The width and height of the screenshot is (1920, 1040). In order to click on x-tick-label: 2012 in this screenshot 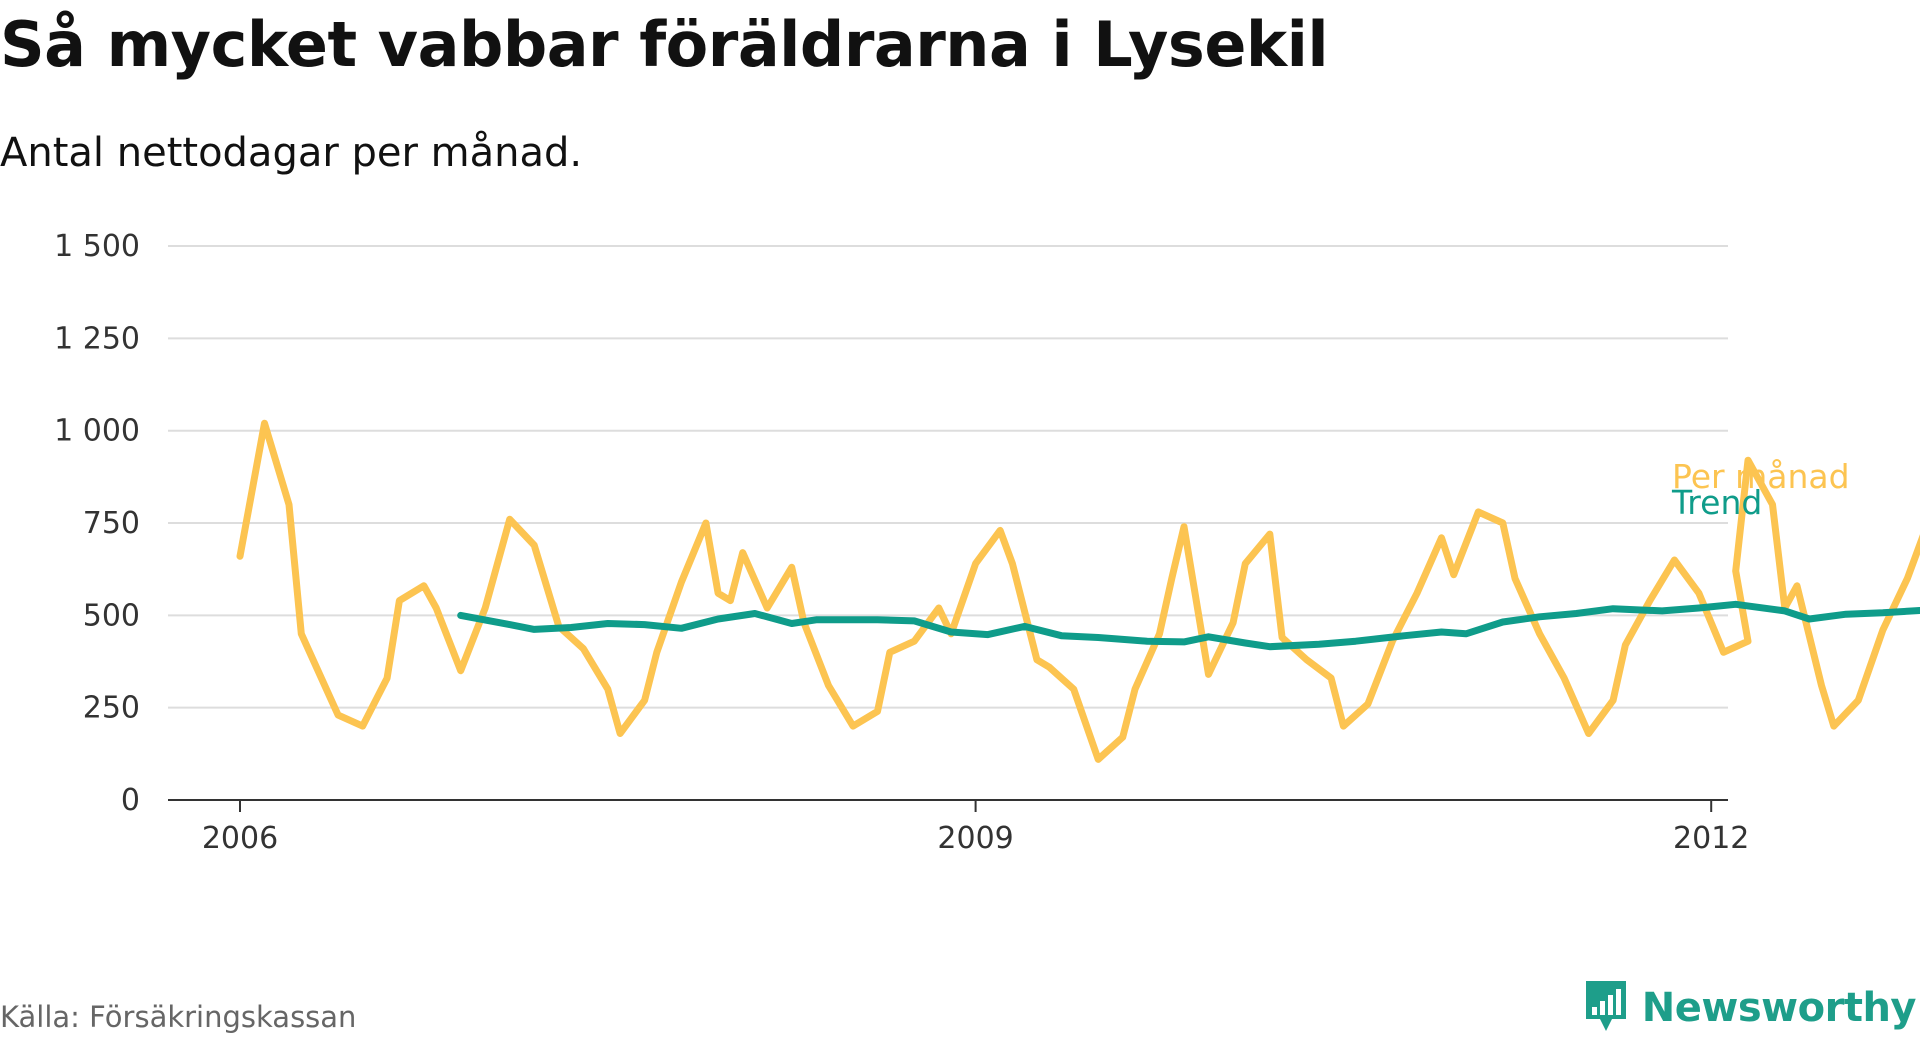, I will do `click(1711, 838)`.